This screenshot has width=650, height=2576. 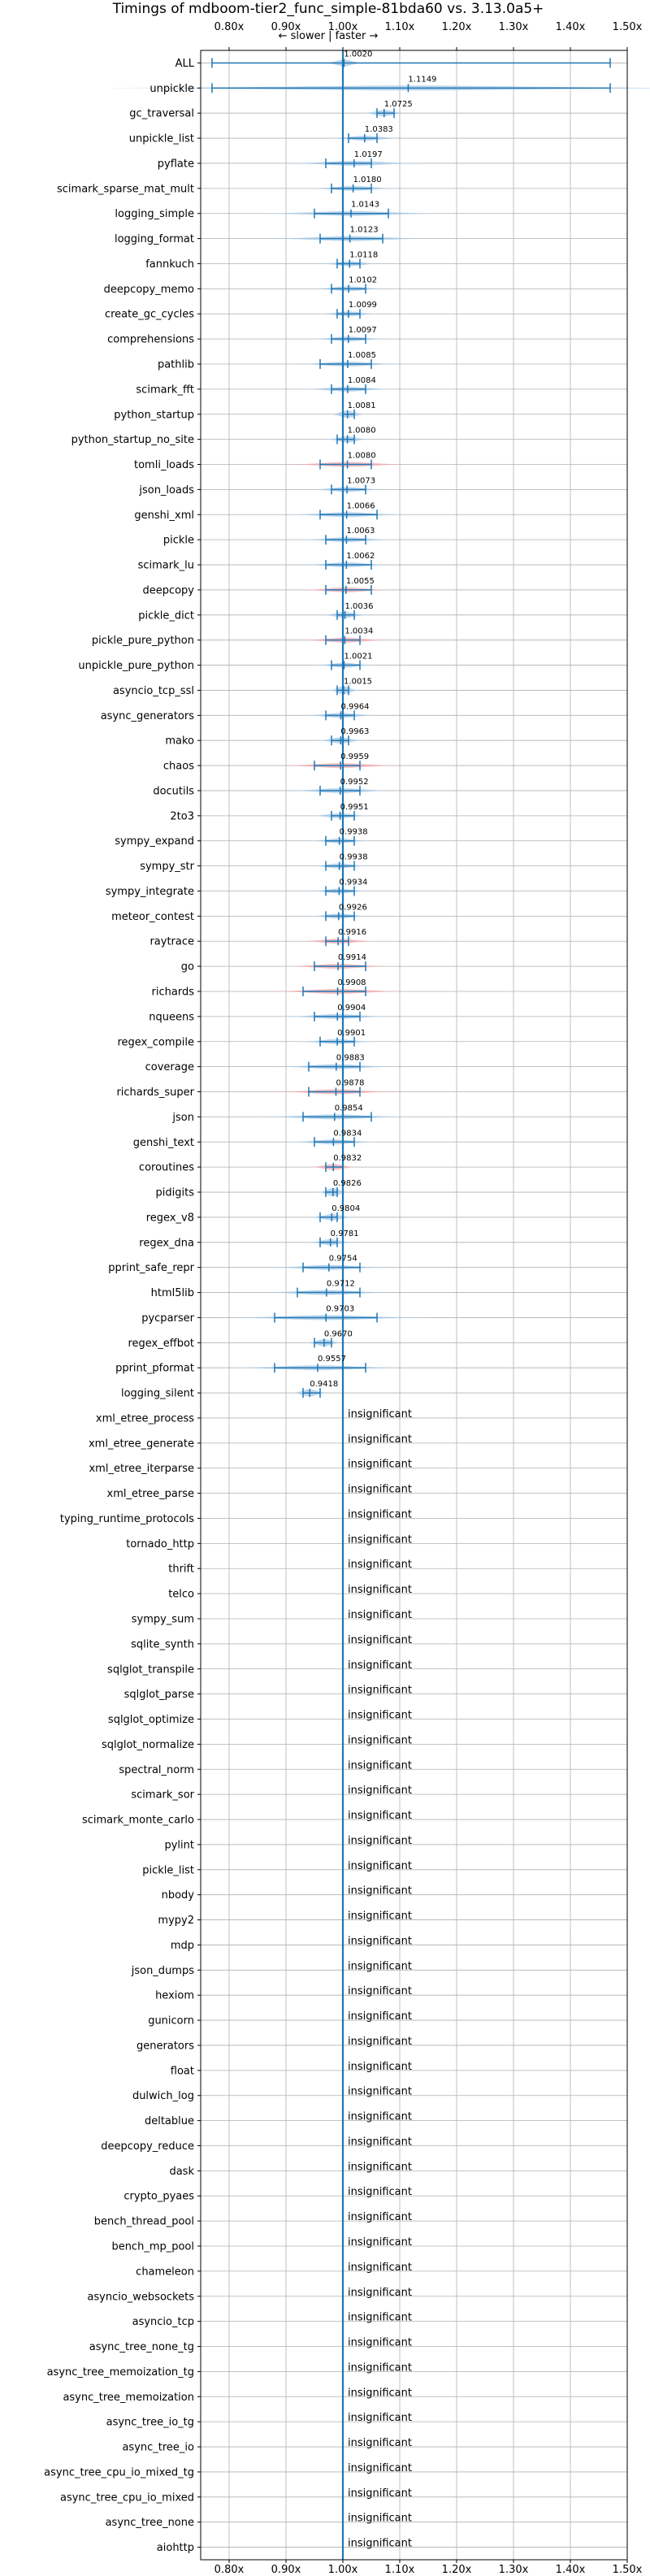 What do you see at coordinates (179, 741) in the screenshot?
I see `benchmark-label: mako` at bounding box center [179, 741].